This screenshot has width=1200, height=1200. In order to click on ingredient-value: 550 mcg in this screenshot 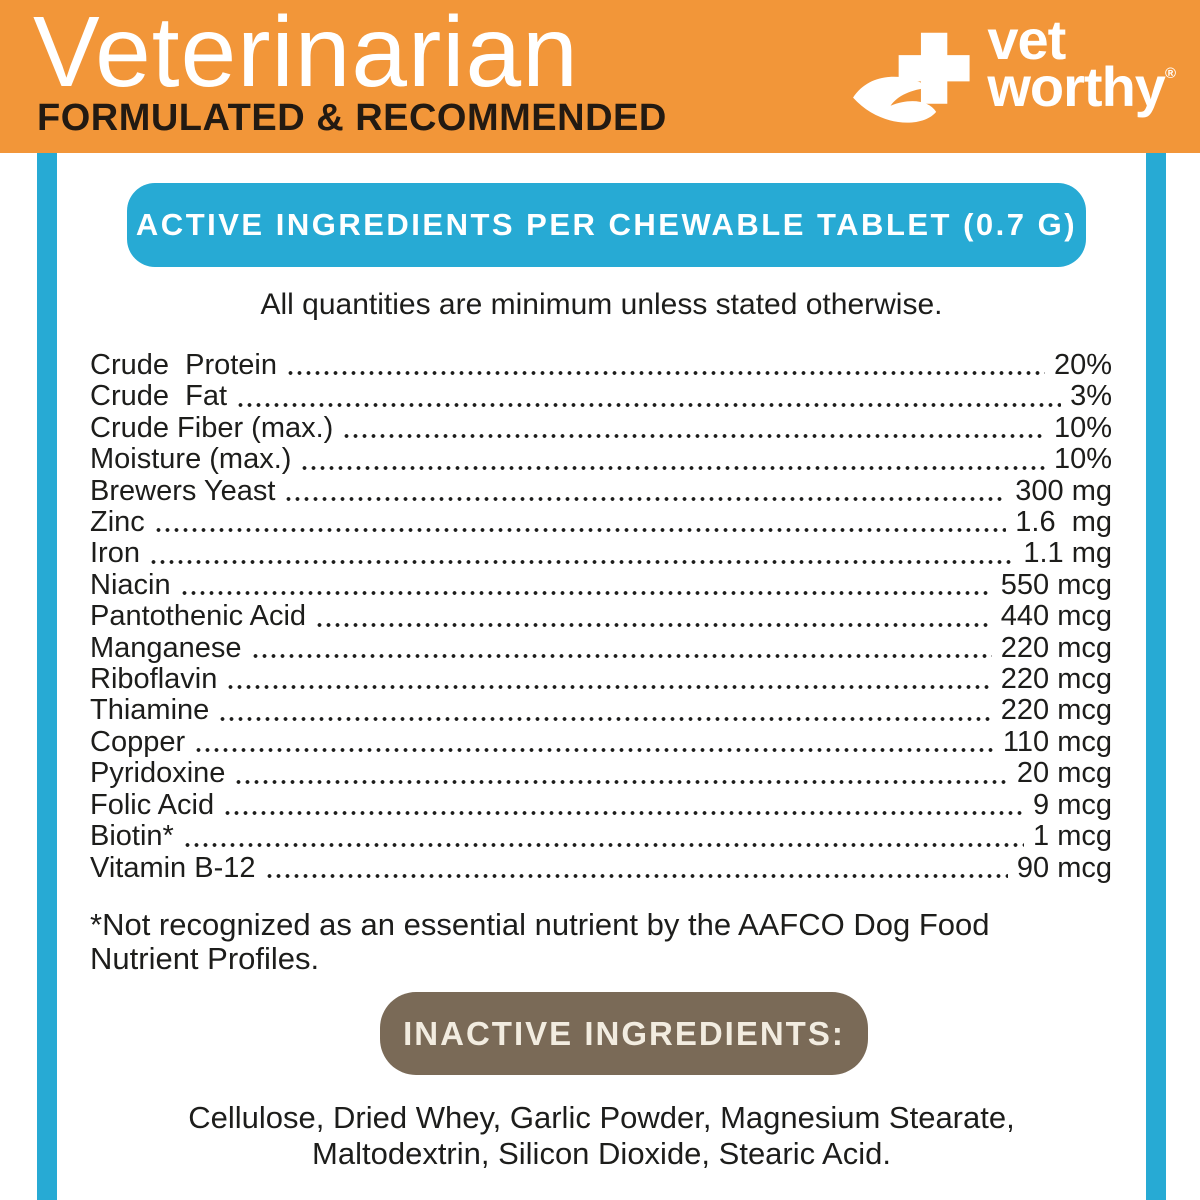, I will do `click(1056, 584)`.